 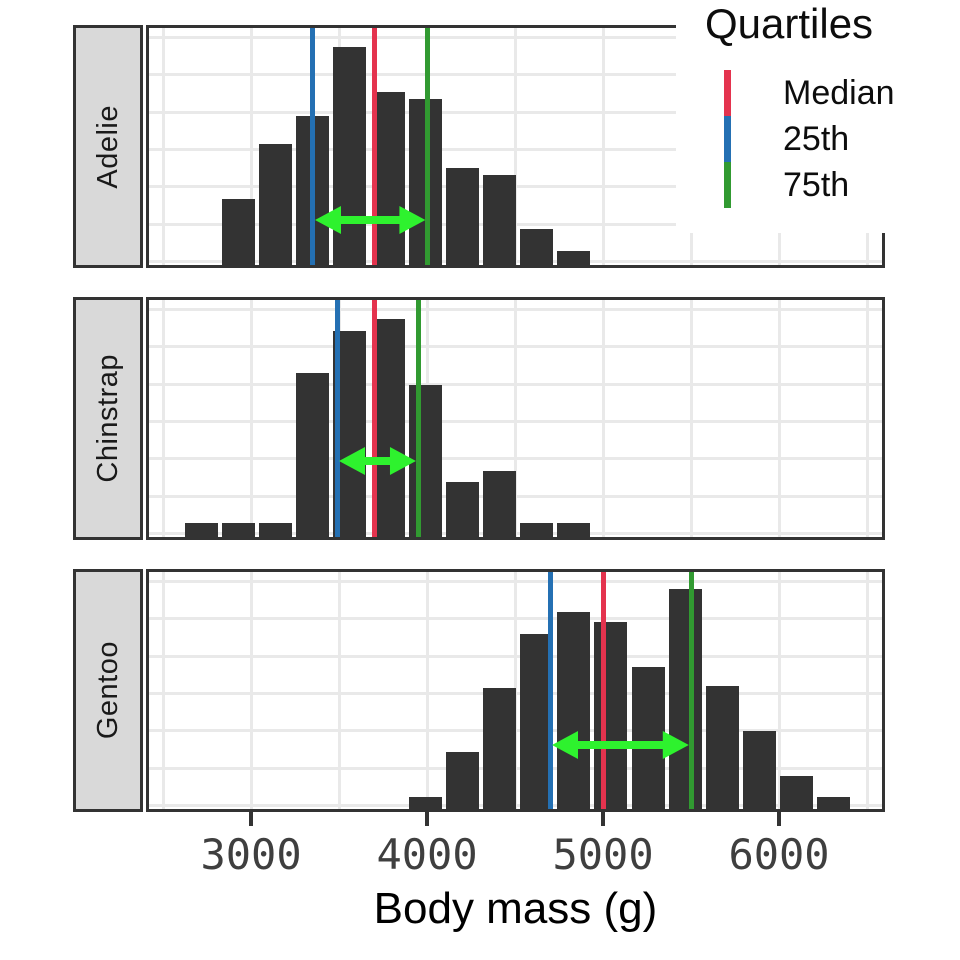 I want to click on facet-strip-adelie: Adelie, so click(x=108, y=146).